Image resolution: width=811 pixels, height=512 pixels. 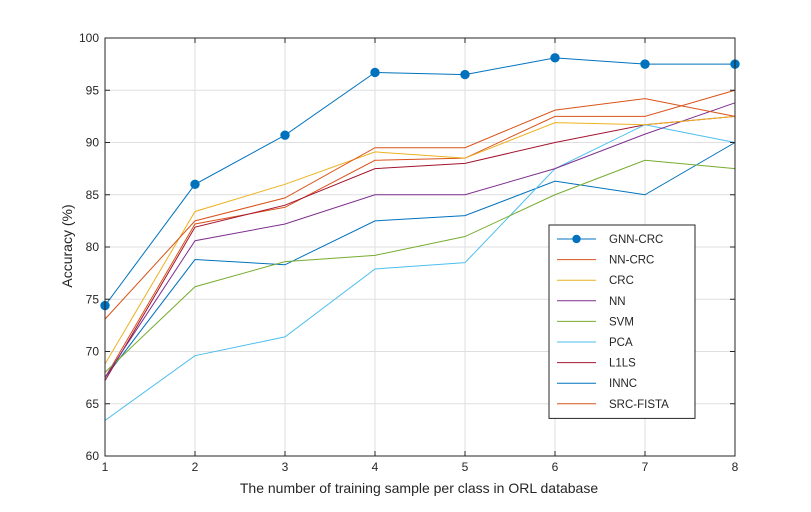 I want to click on y-tick-label: 80, so click(x=93, y=247).